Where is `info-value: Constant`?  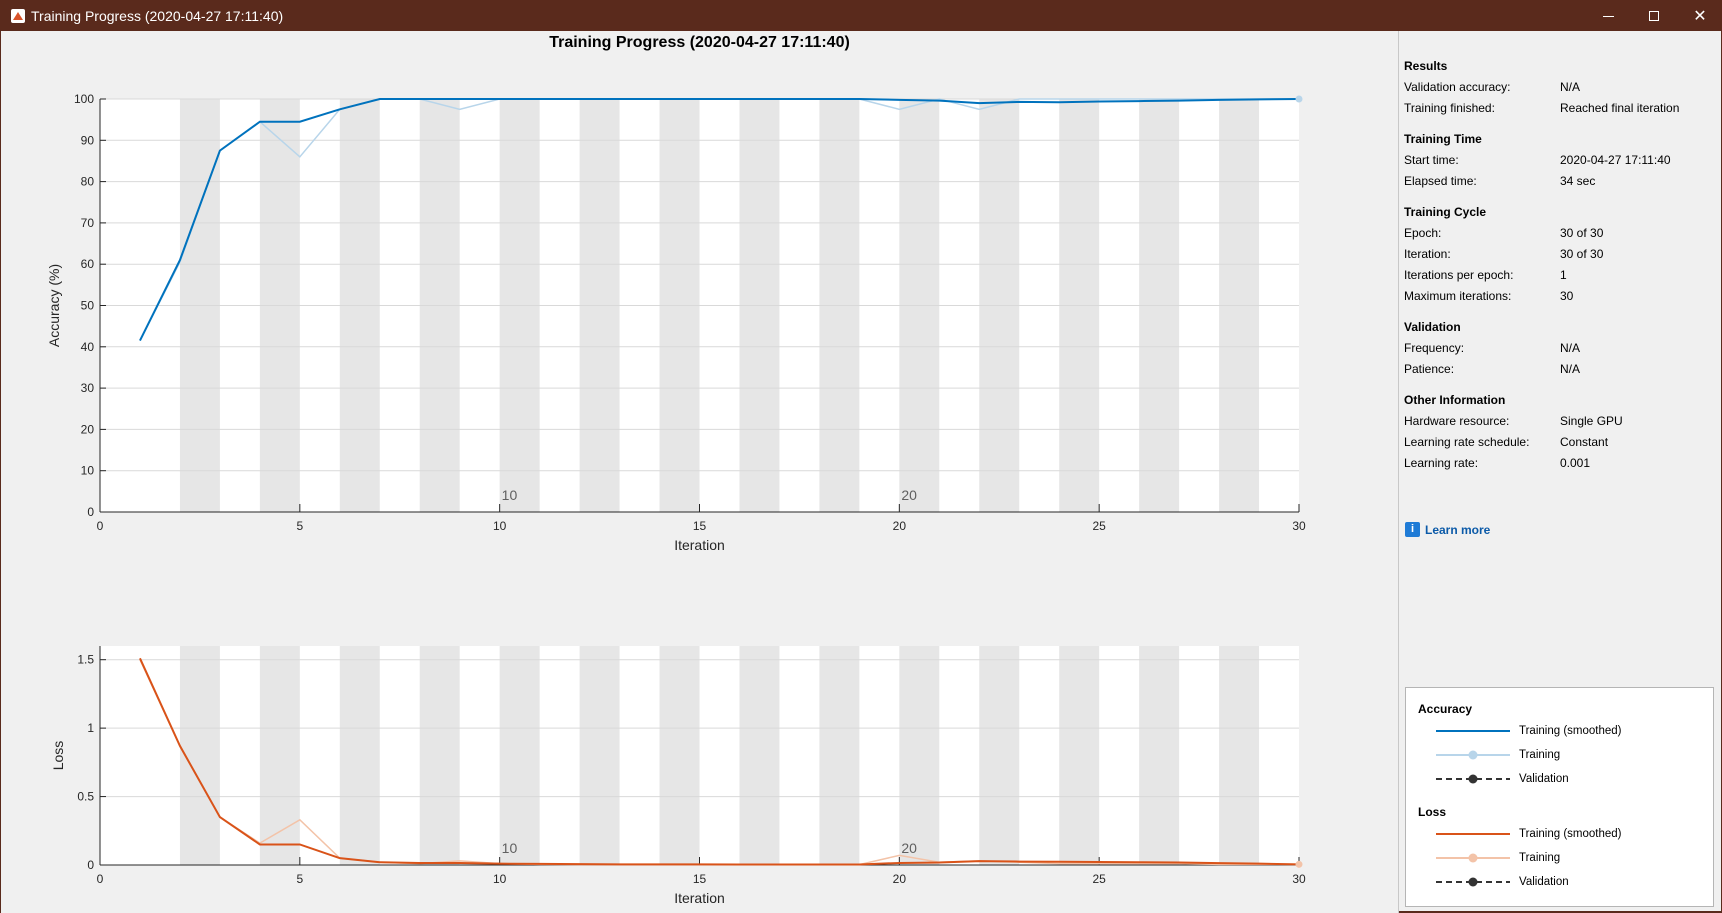 info-value: Constant is located at coordinates (1584, 442).